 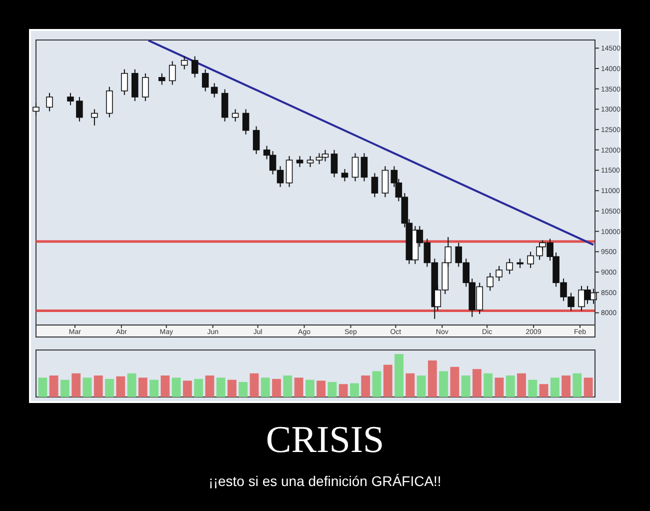 I want to click on text: ¡¡esto si es una definición GRÁFICA!!, so click(x=325, y=481).